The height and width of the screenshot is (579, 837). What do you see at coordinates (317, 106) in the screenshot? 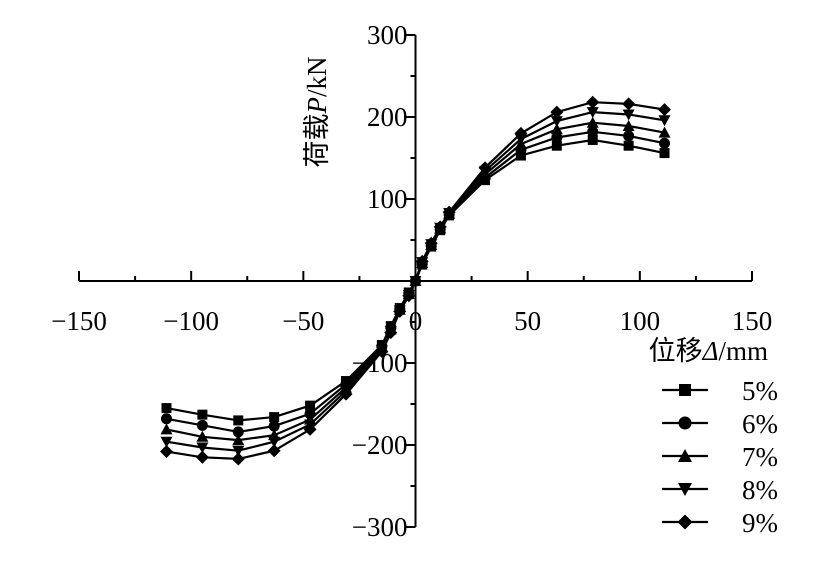
I see `y-axis-title-symbol: P` at bounding box center [317, 106].